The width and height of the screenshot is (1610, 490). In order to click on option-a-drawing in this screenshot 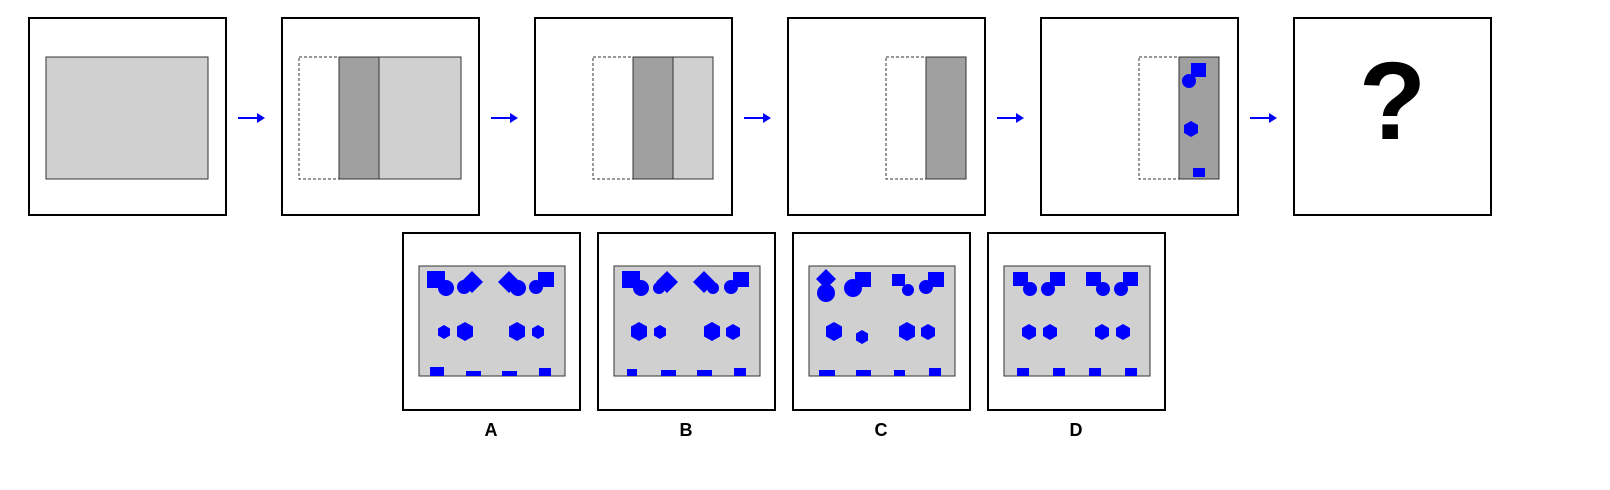, I will do `click(492, 321)`.